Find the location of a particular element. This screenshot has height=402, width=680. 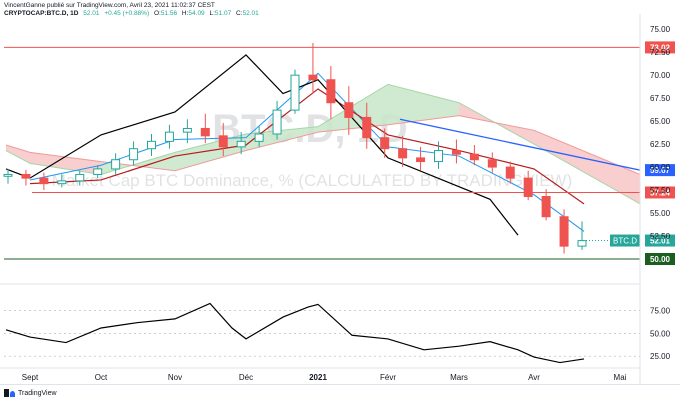

high-value: 54.09 is located at coordinates (196, 13).